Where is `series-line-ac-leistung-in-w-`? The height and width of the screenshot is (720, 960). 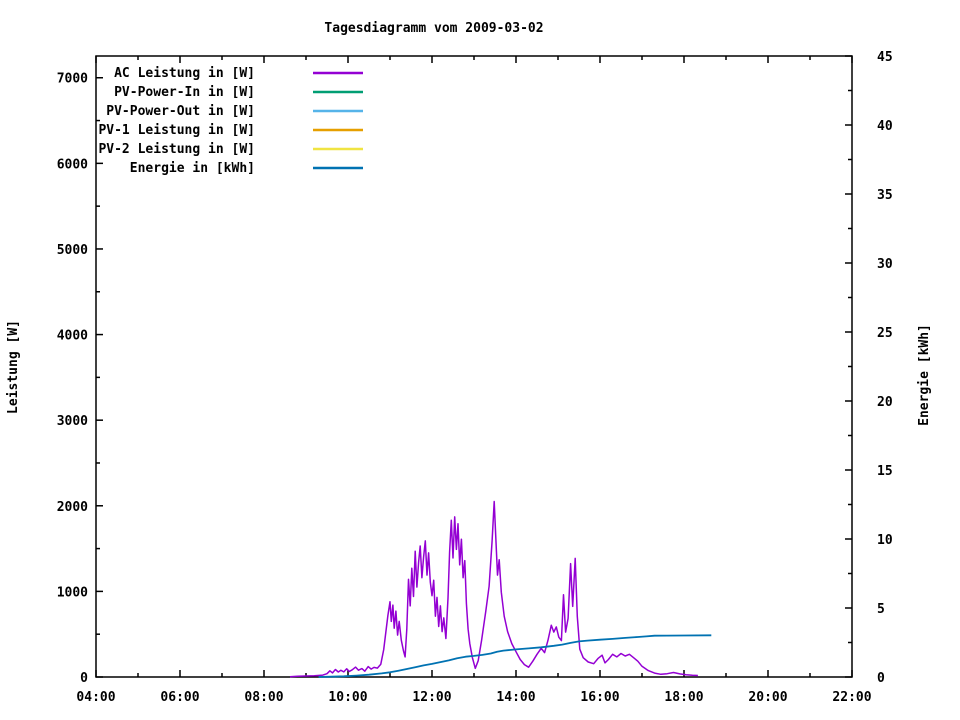 series-line-ac-leistung-in-w- is located at coordinates (493, 589).